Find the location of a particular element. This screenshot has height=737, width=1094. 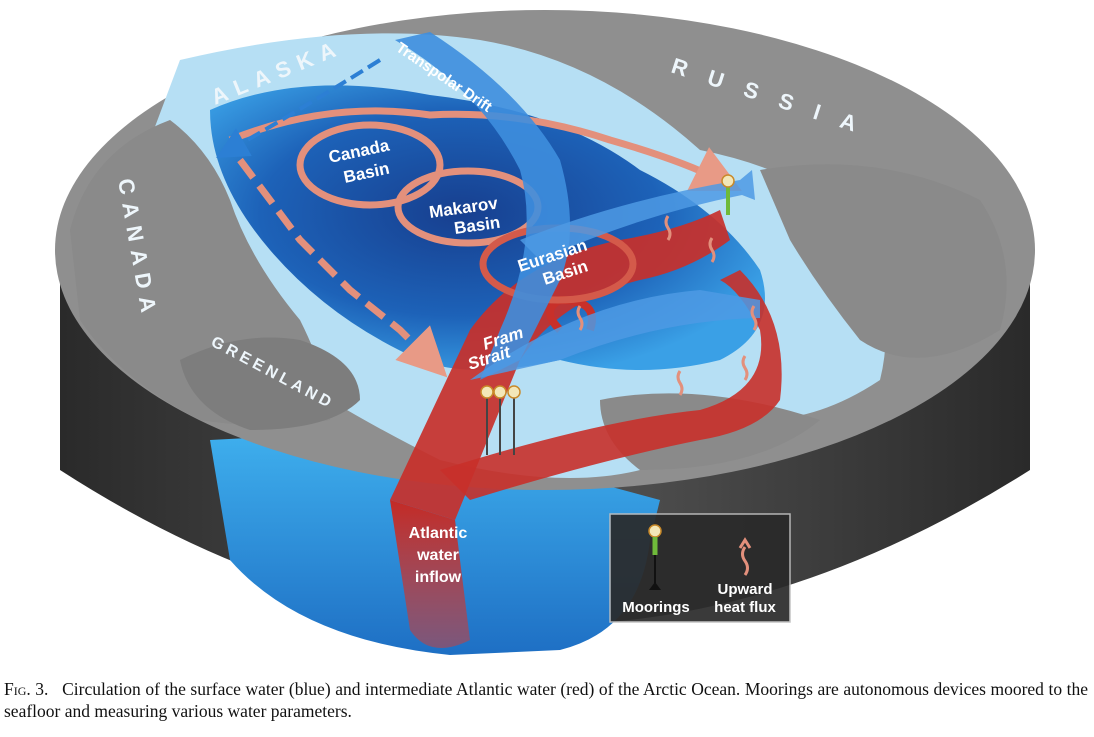

heat-flux-legend-icon is located at coordinates (745, 561).